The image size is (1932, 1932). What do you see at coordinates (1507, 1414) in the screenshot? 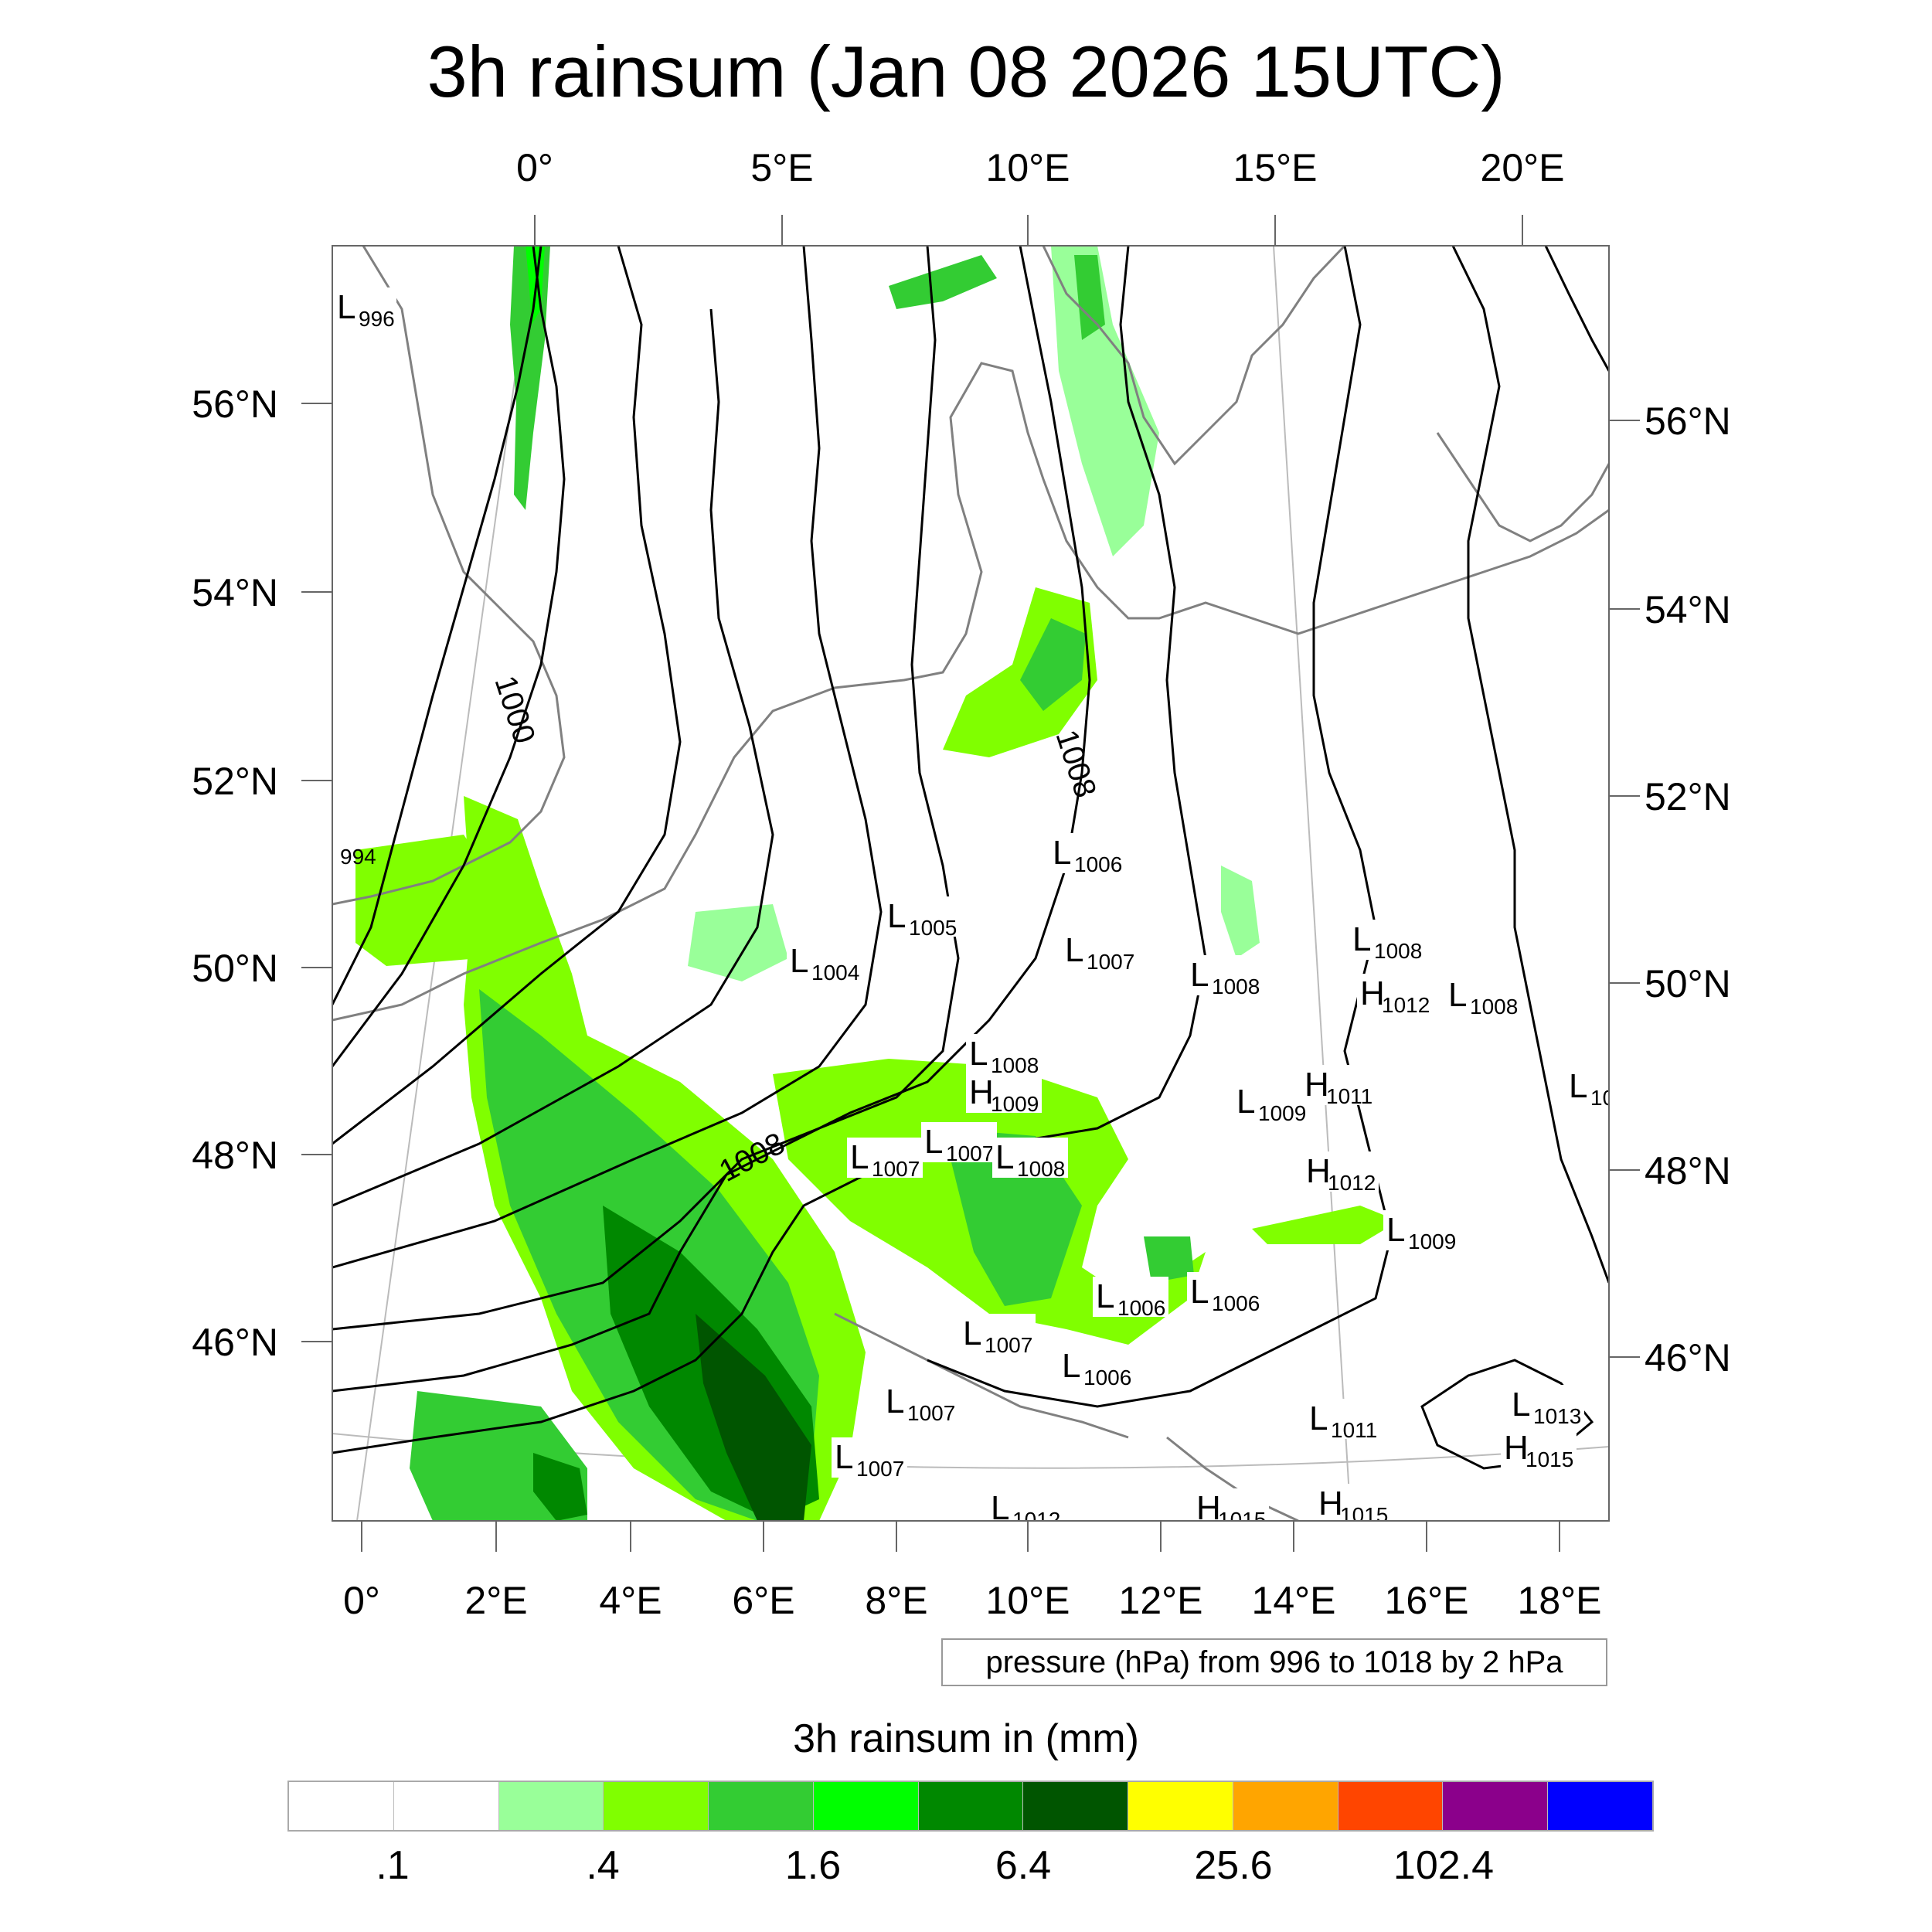
I see `isobar-1012-south` at bounding box center [1507, 1414].